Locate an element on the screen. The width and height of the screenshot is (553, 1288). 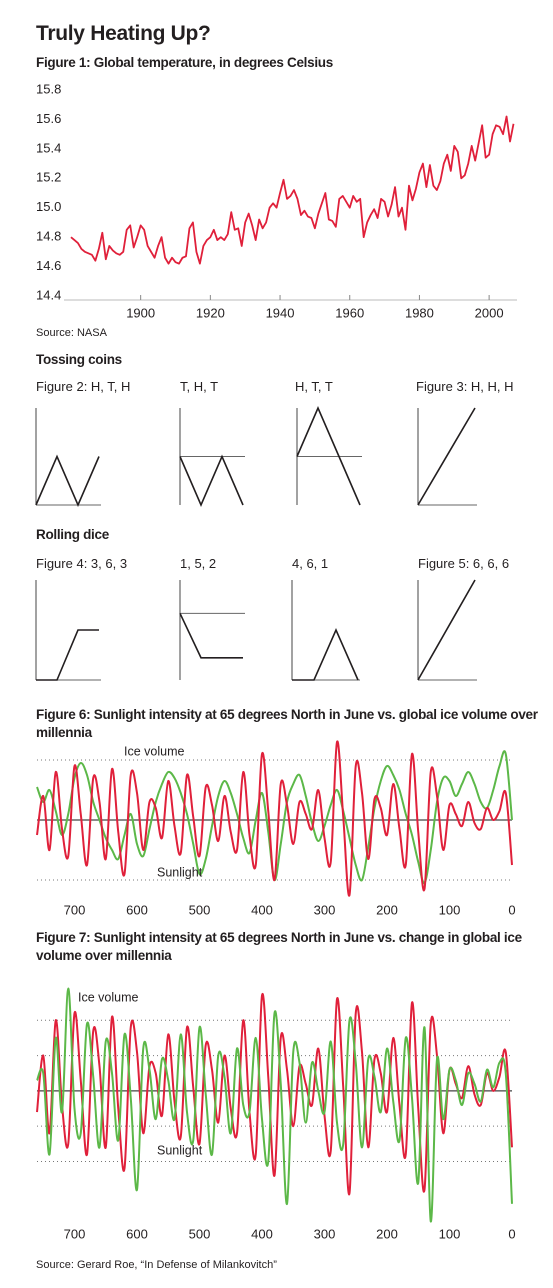
chart-title: H, T, T is located at coordinates (314, 386).